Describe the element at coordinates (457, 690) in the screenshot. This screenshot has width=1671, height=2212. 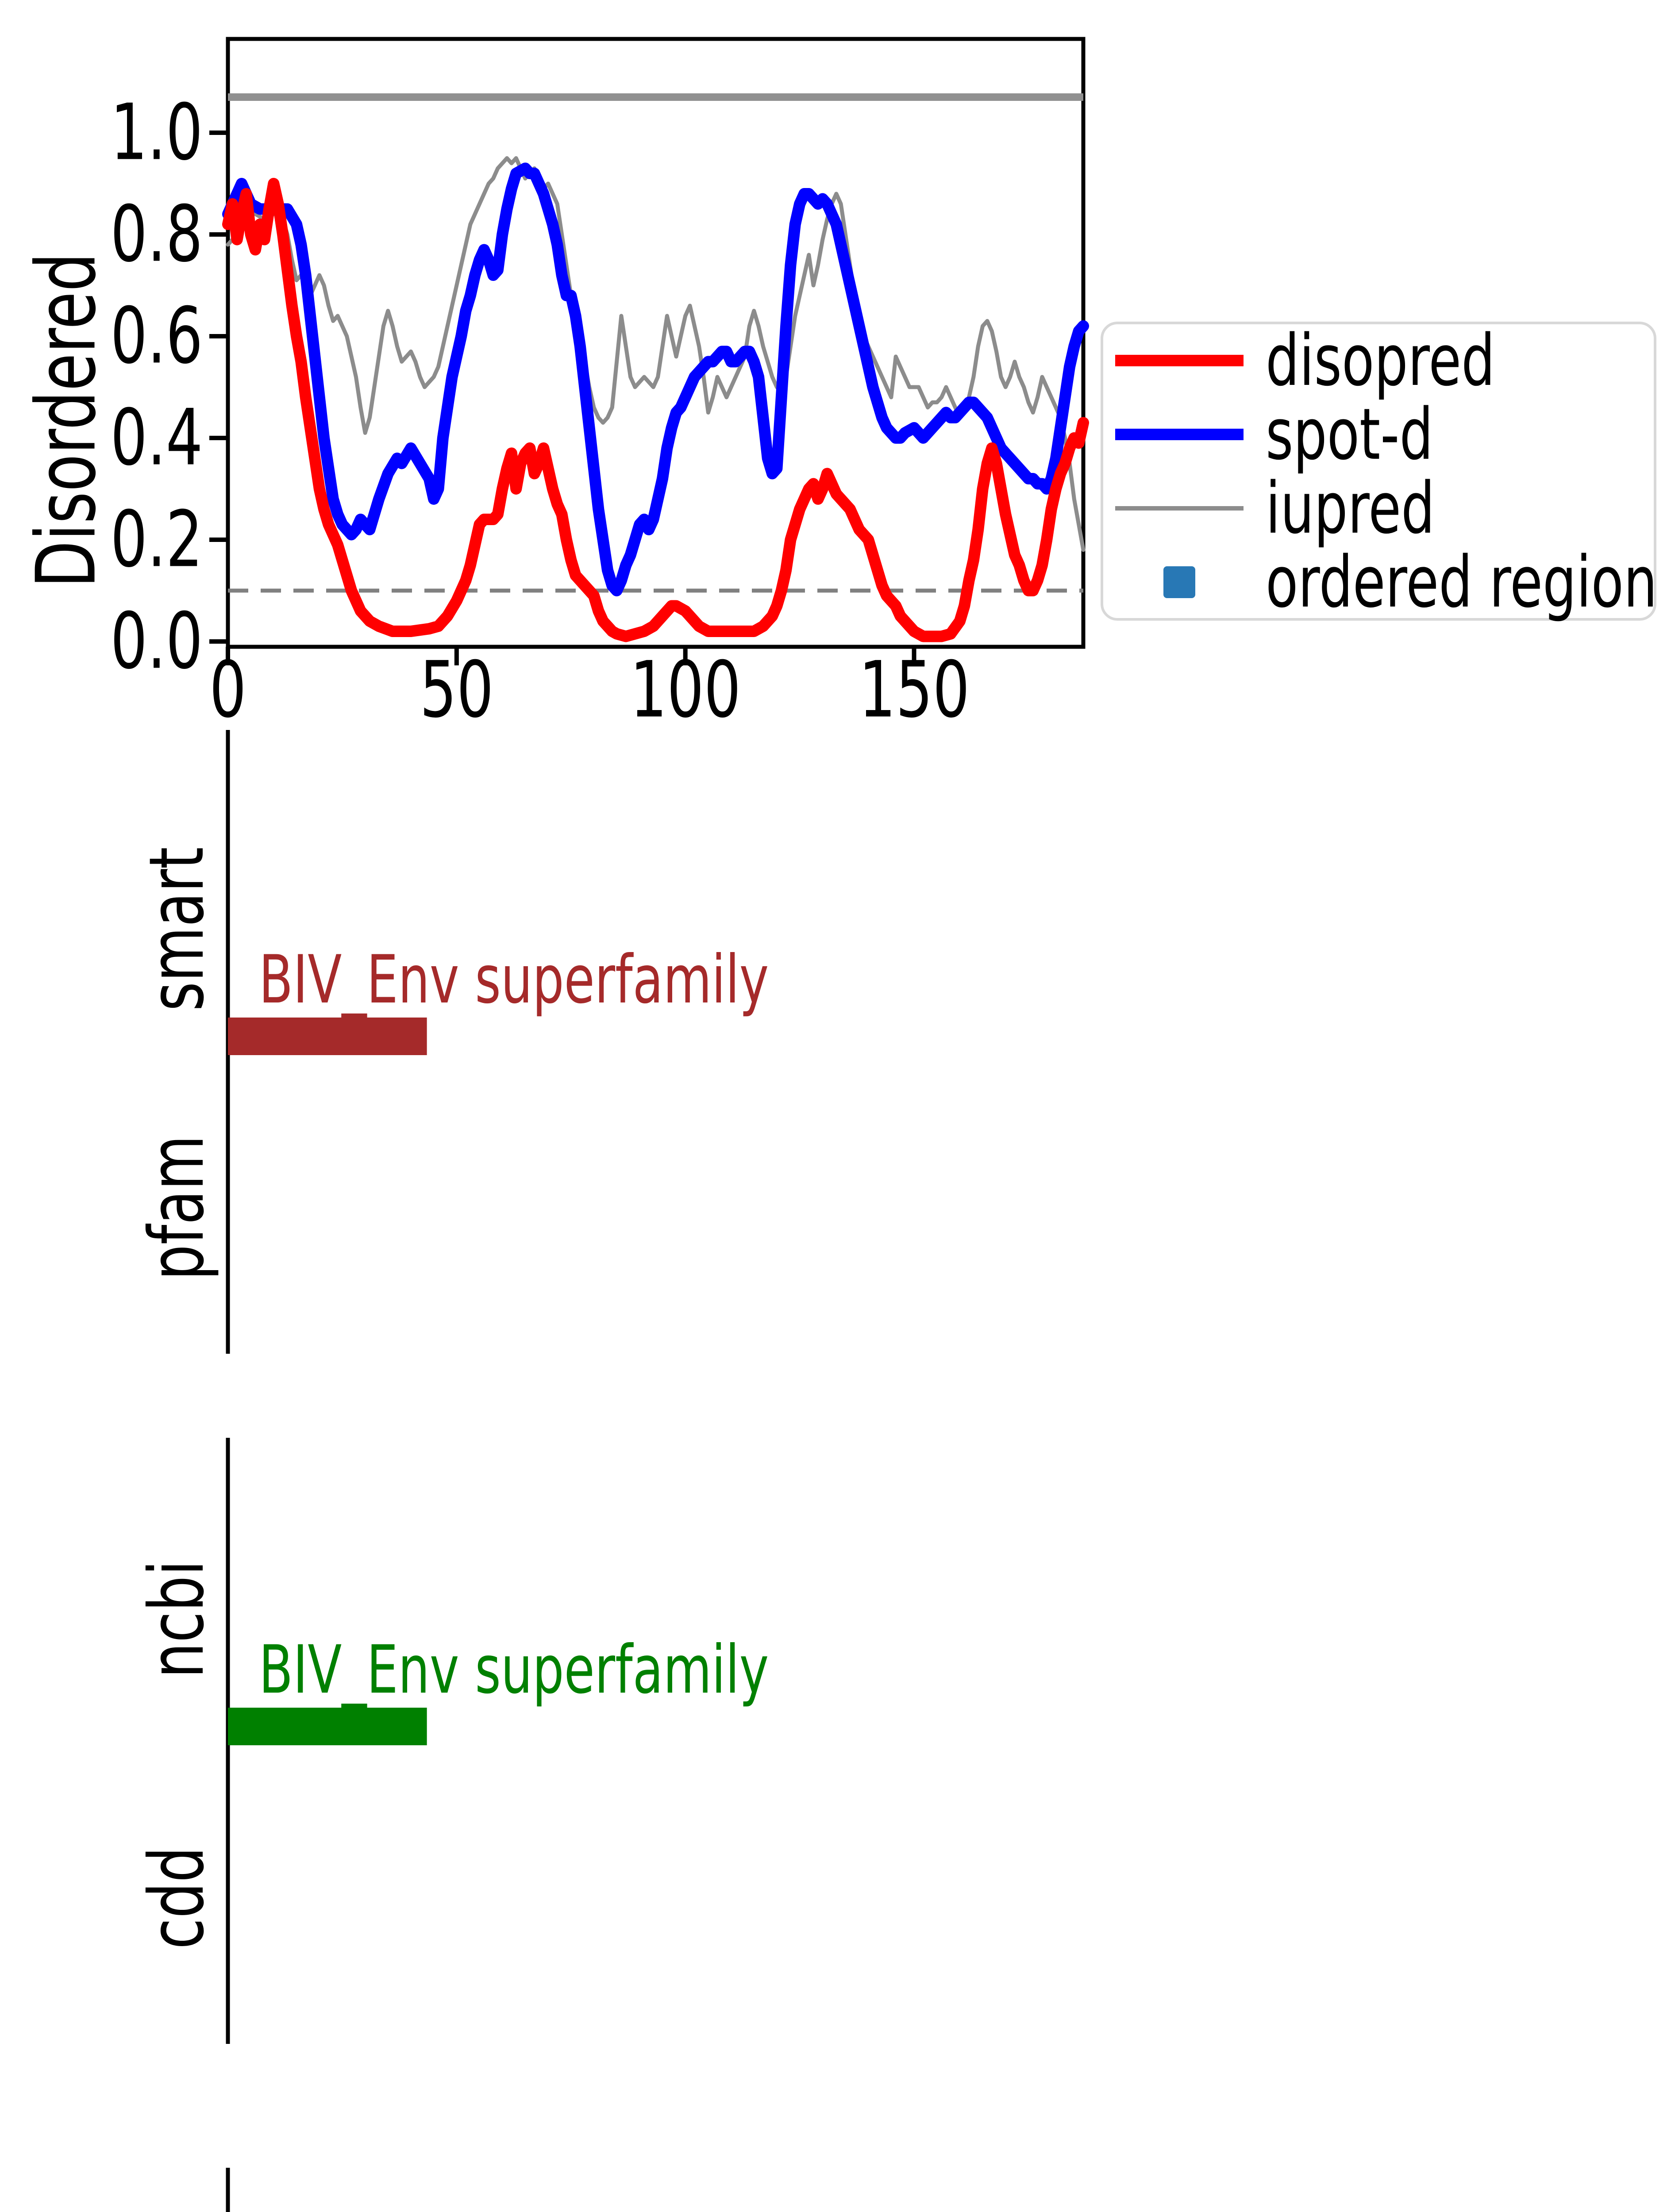
I see `x-tick-label-p1-50: 50` at that location.